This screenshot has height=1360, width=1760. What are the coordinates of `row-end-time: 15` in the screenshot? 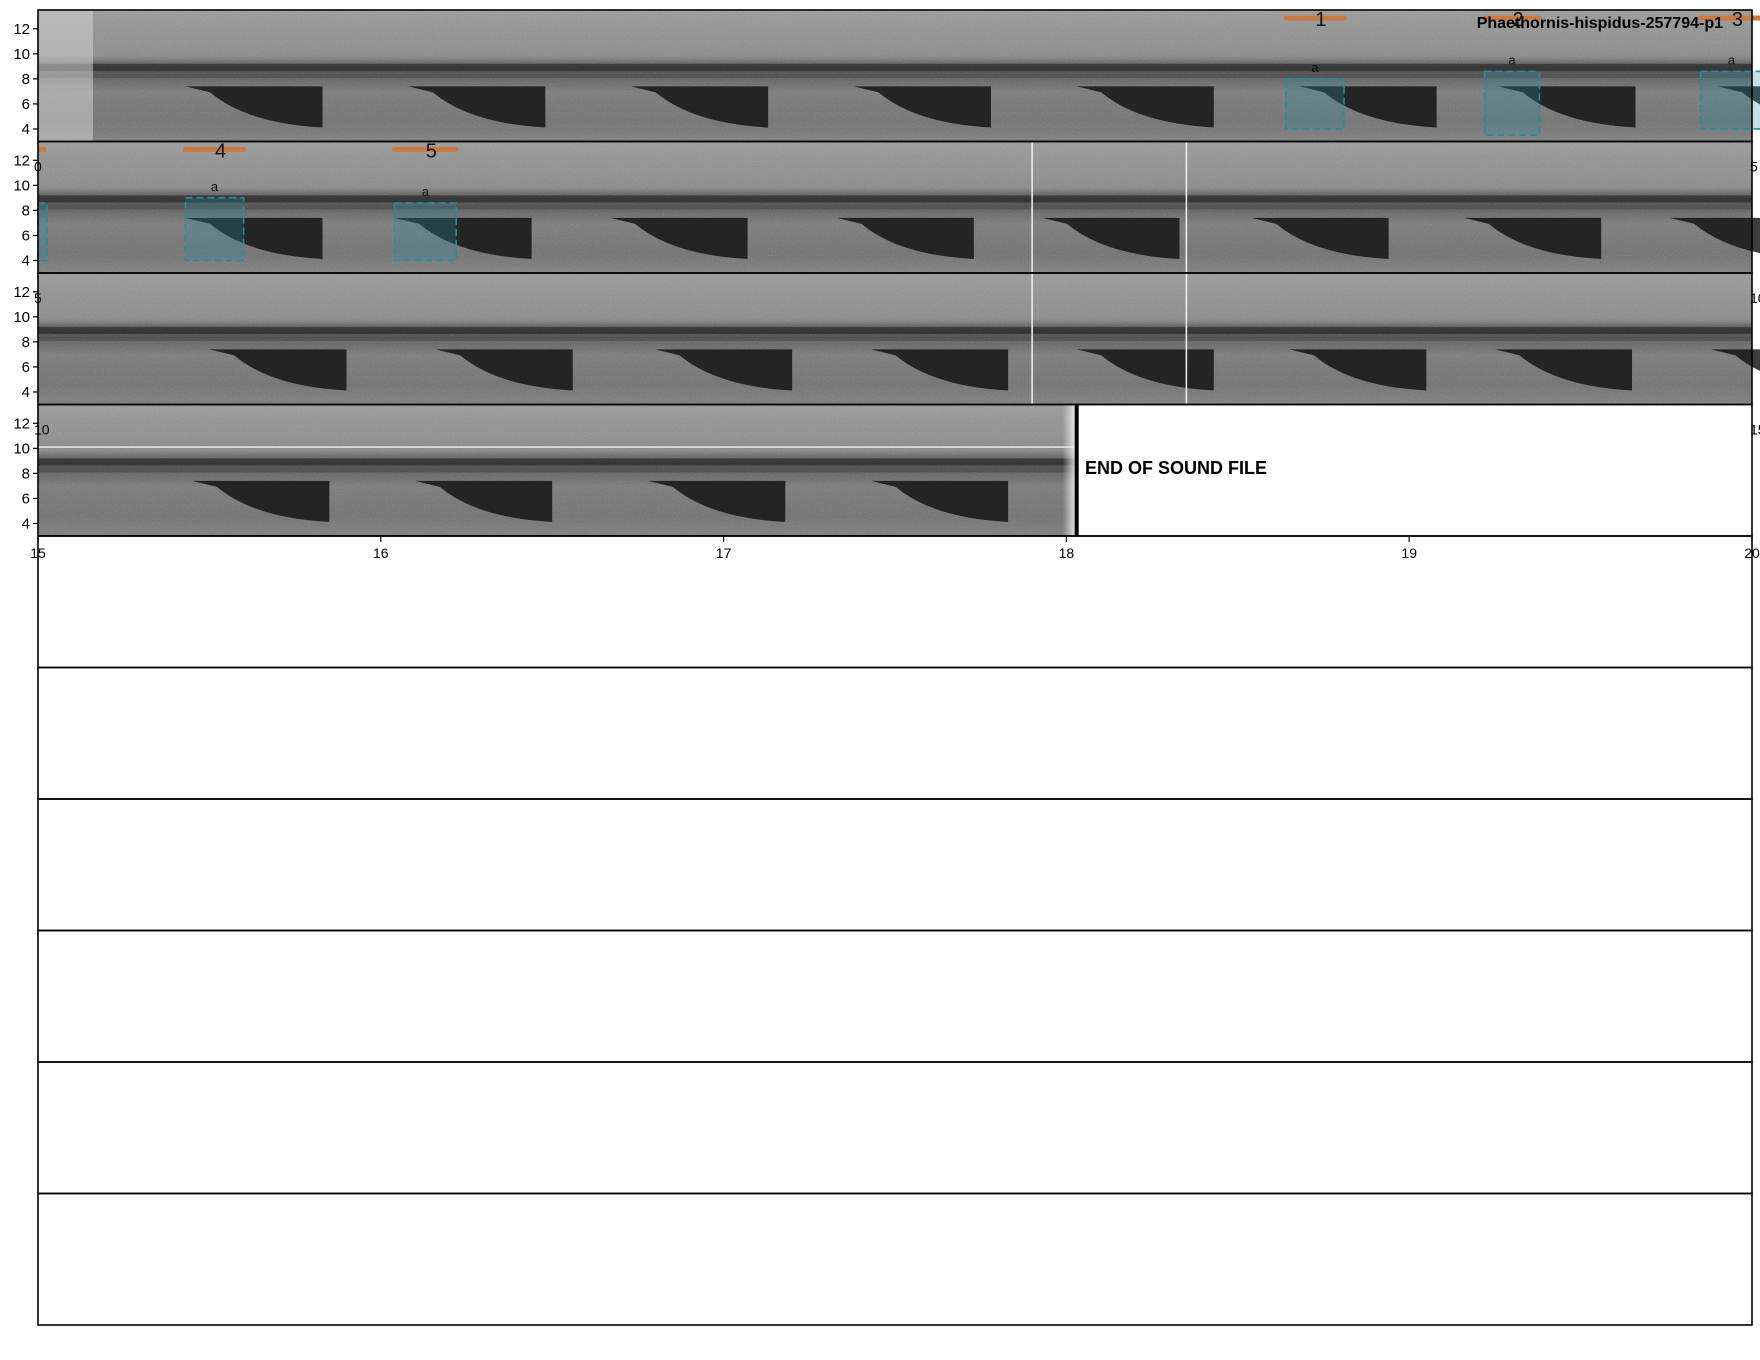 It's located at (1755, 430).